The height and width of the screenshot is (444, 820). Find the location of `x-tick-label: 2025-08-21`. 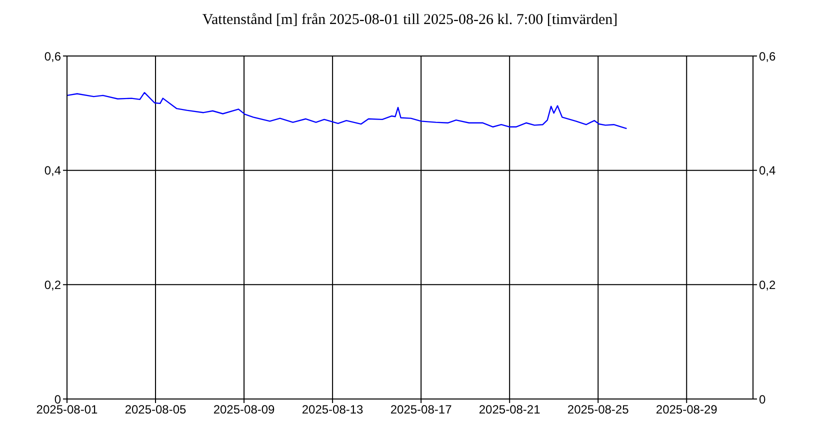

x-tick-label: 2025-08-21 is located at coordinates (509, 409).